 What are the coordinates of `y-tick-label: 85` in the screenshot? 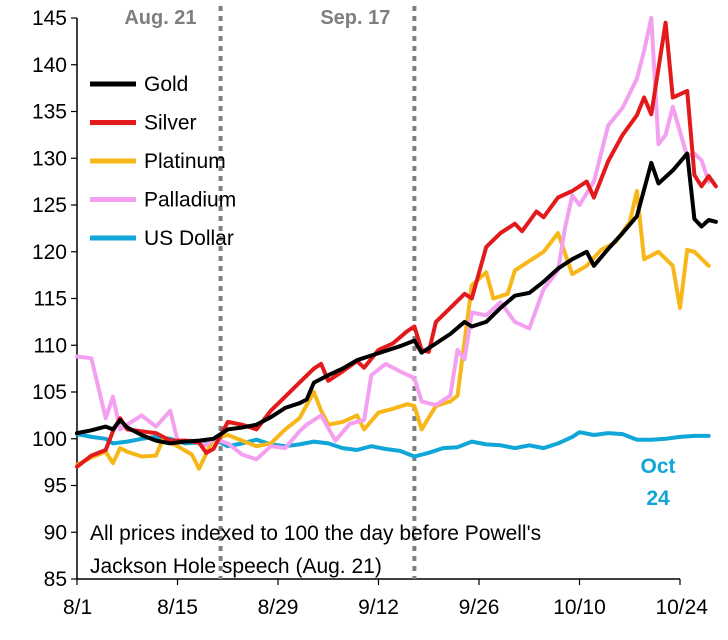 It's located at (55, 579).